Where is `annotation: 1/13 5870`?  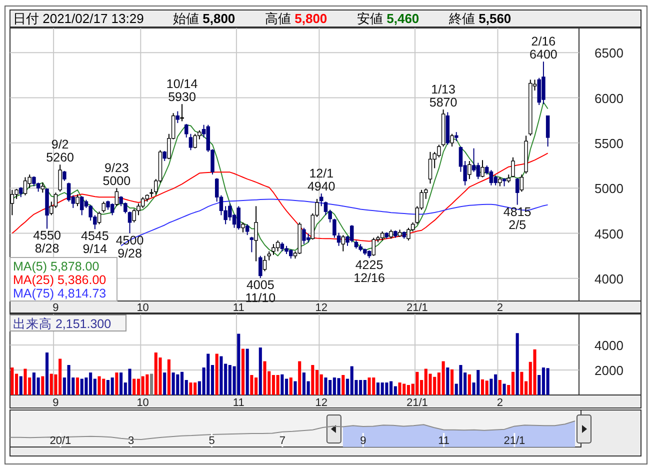 annotation: 1/13 5870 is located at coordinates (443, 96).